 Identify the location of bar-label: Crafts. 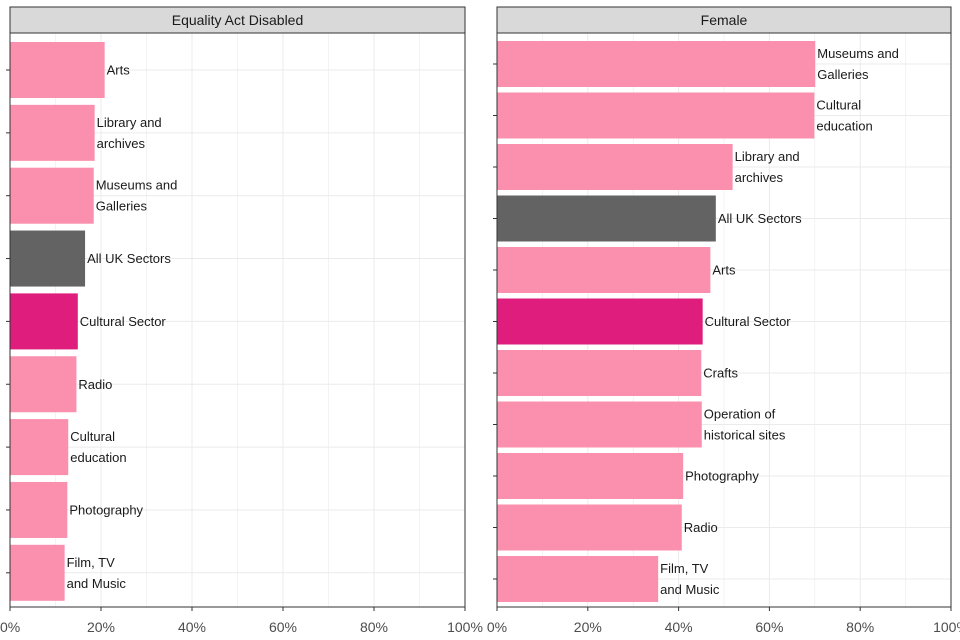
(720, 373).